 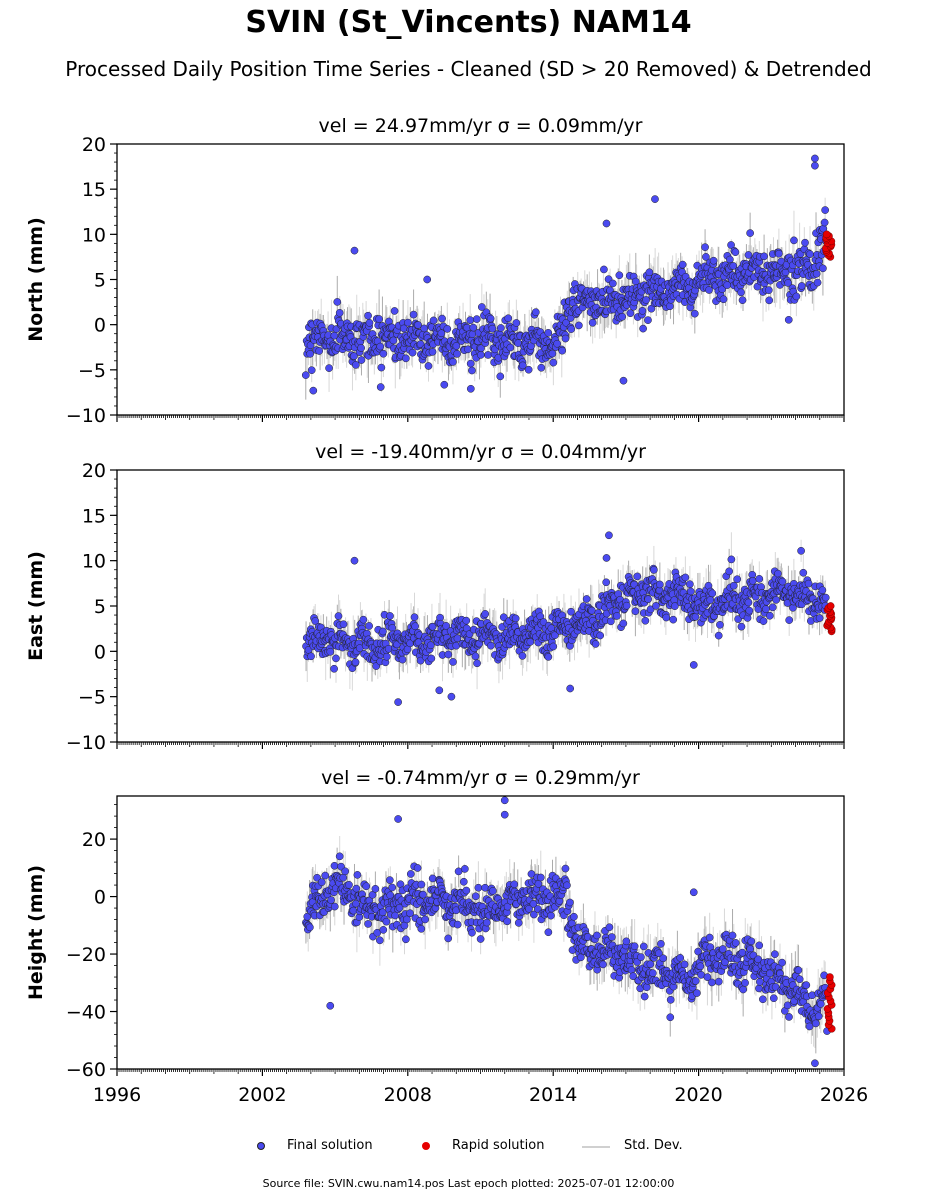 What do you see at coordinates (480, 452) in the screenshot?
I see `east-panel-title: vel = -19.40mm/yr σ = 0.04mm/yr` at bounding box center [480, 452].